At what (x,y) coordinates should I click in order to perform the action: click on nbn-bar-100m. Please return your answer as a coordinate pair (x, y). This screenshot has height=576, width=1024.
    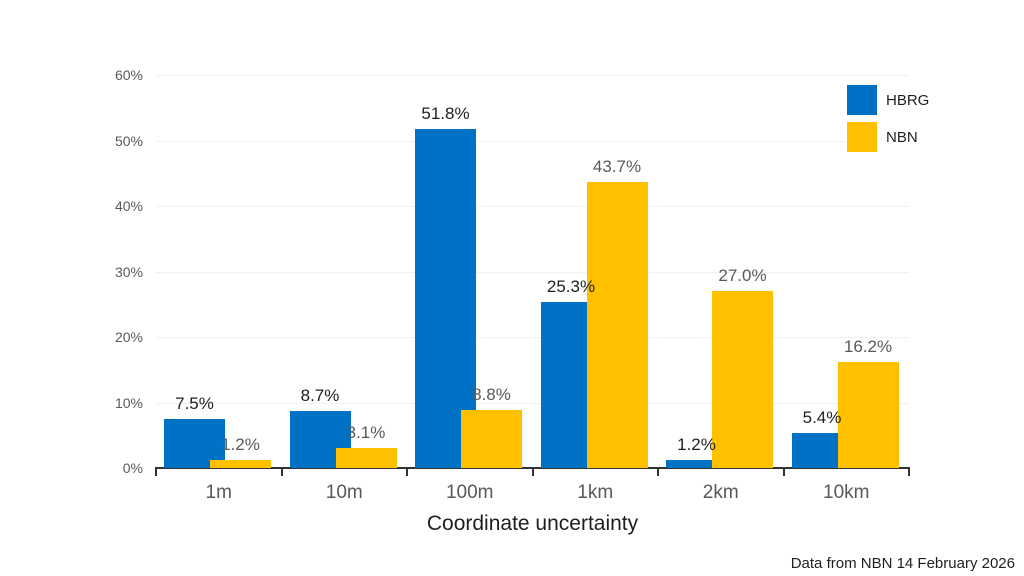
    Looking at the image, I should click on (491, 439).